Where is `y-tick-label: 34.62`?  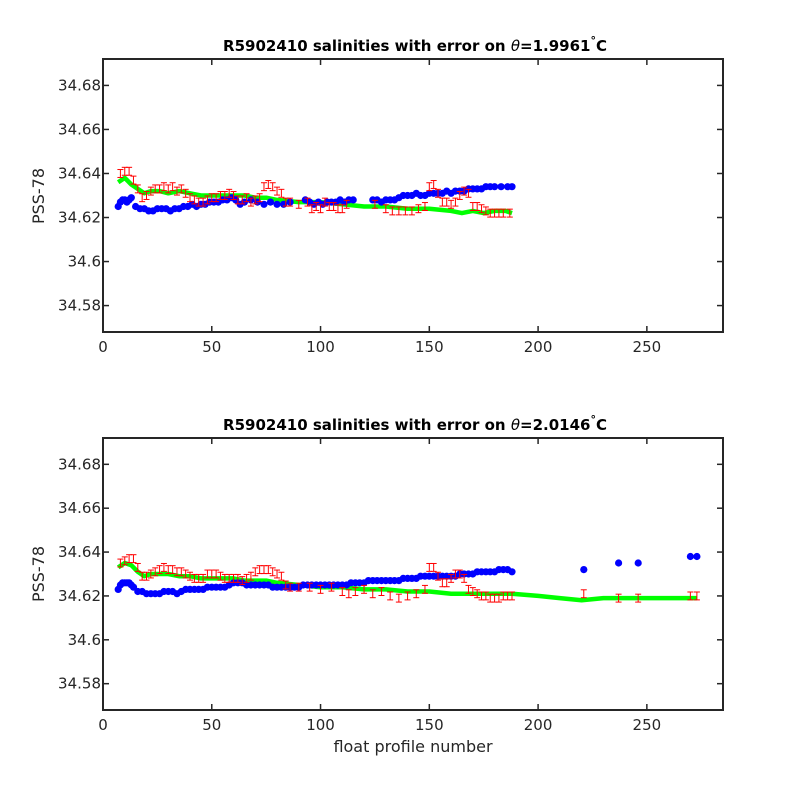 y-tick-label: 34.62 is located at coordinates (79, 218).